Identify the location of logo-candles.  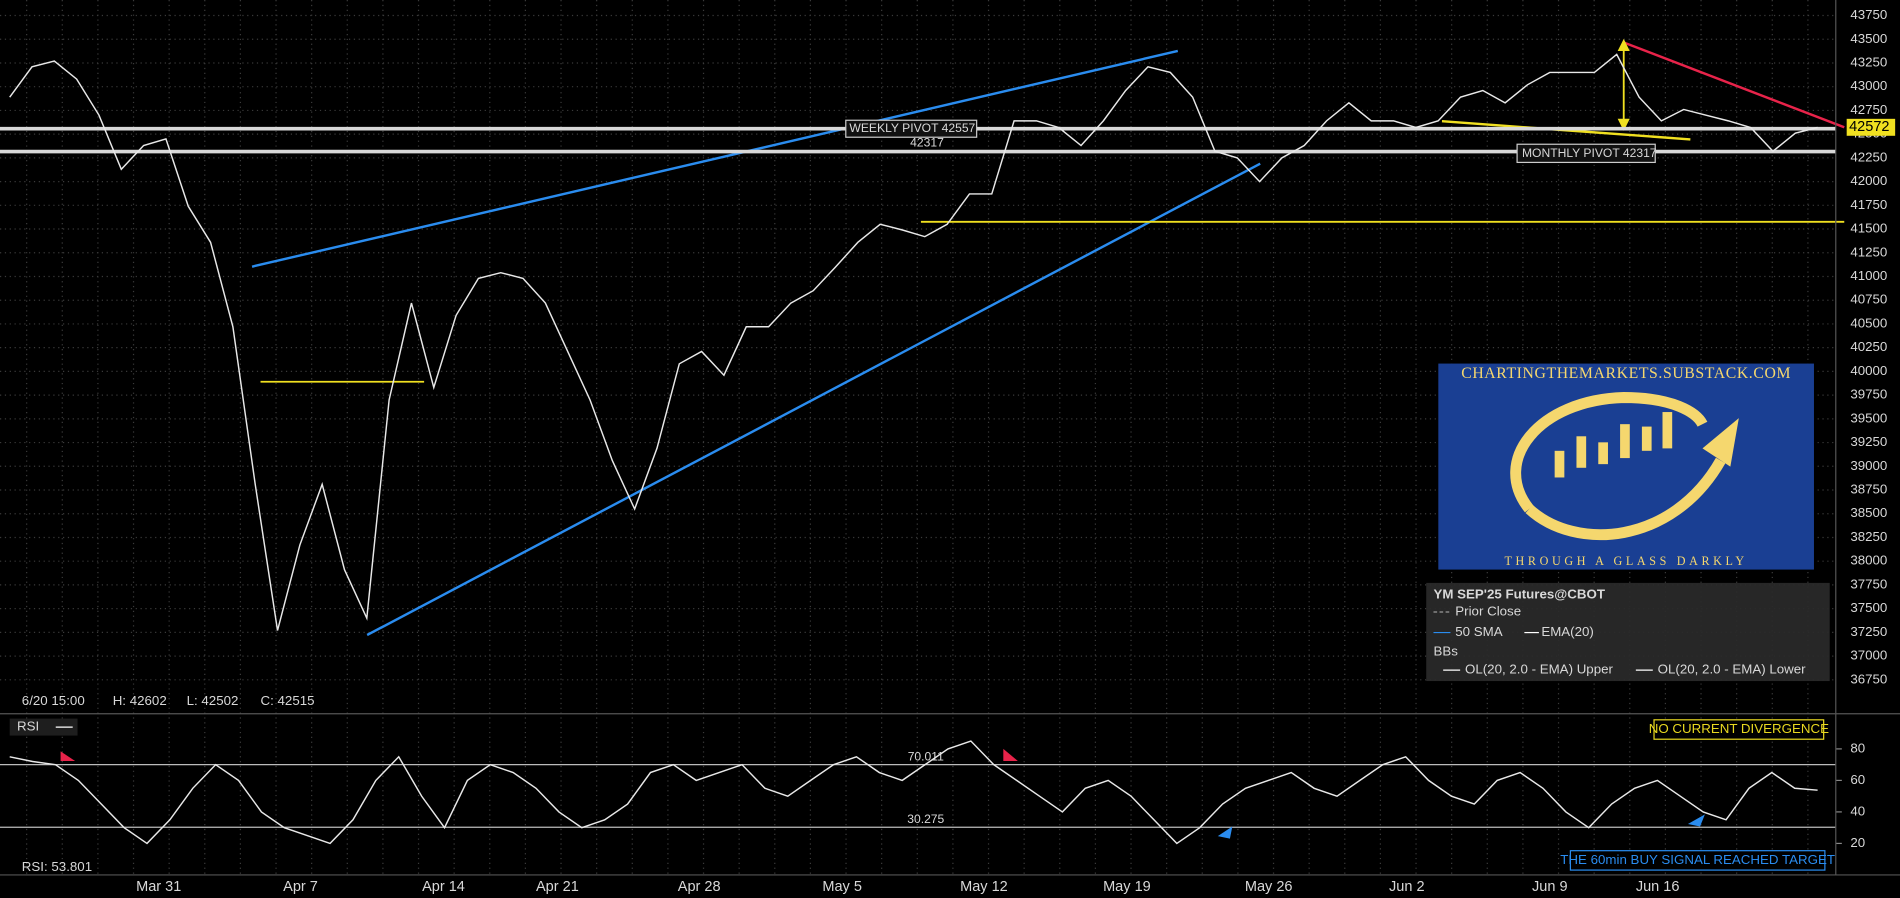
(1613, 445).